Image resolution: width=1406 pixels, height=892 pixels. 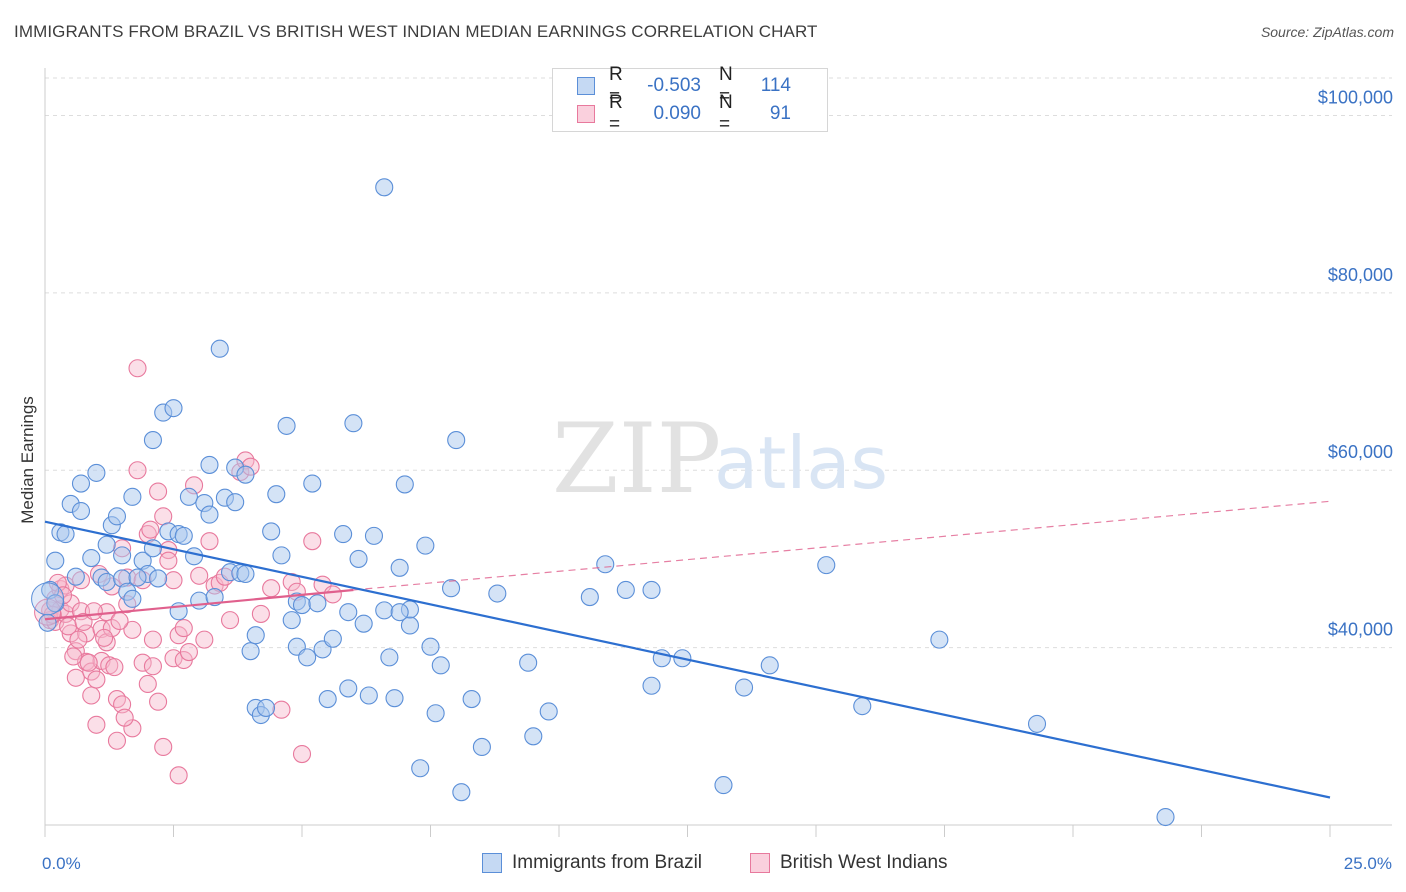 What do you see at coordinates (1355, 97) in the screenshot?
I see `y-tick-label: $100,000` at bounding box center [1355, 97].